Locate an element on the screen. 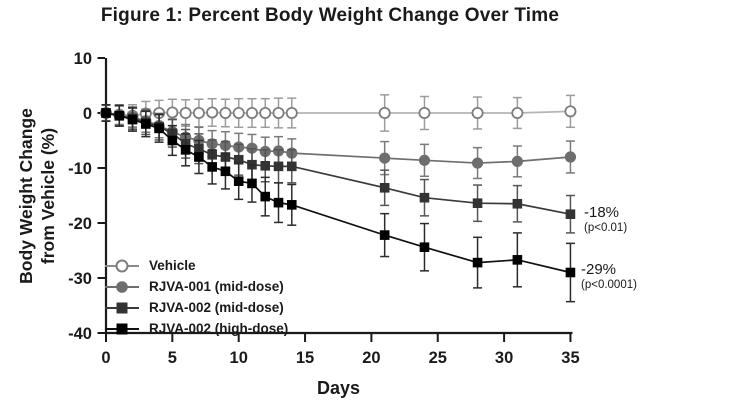  annotation-pvalue: (p<0.01) is located at coordinates (606, 228).